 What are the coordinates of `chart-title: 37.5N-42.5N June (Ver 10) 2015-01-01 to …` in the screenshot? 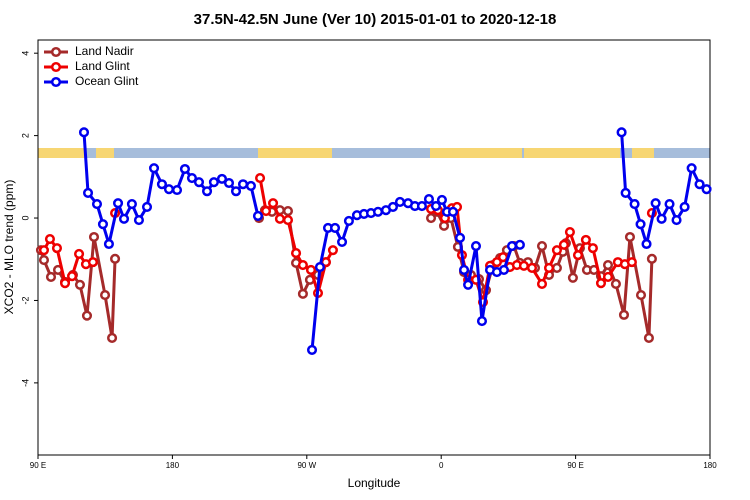 It's located at (375, 19).